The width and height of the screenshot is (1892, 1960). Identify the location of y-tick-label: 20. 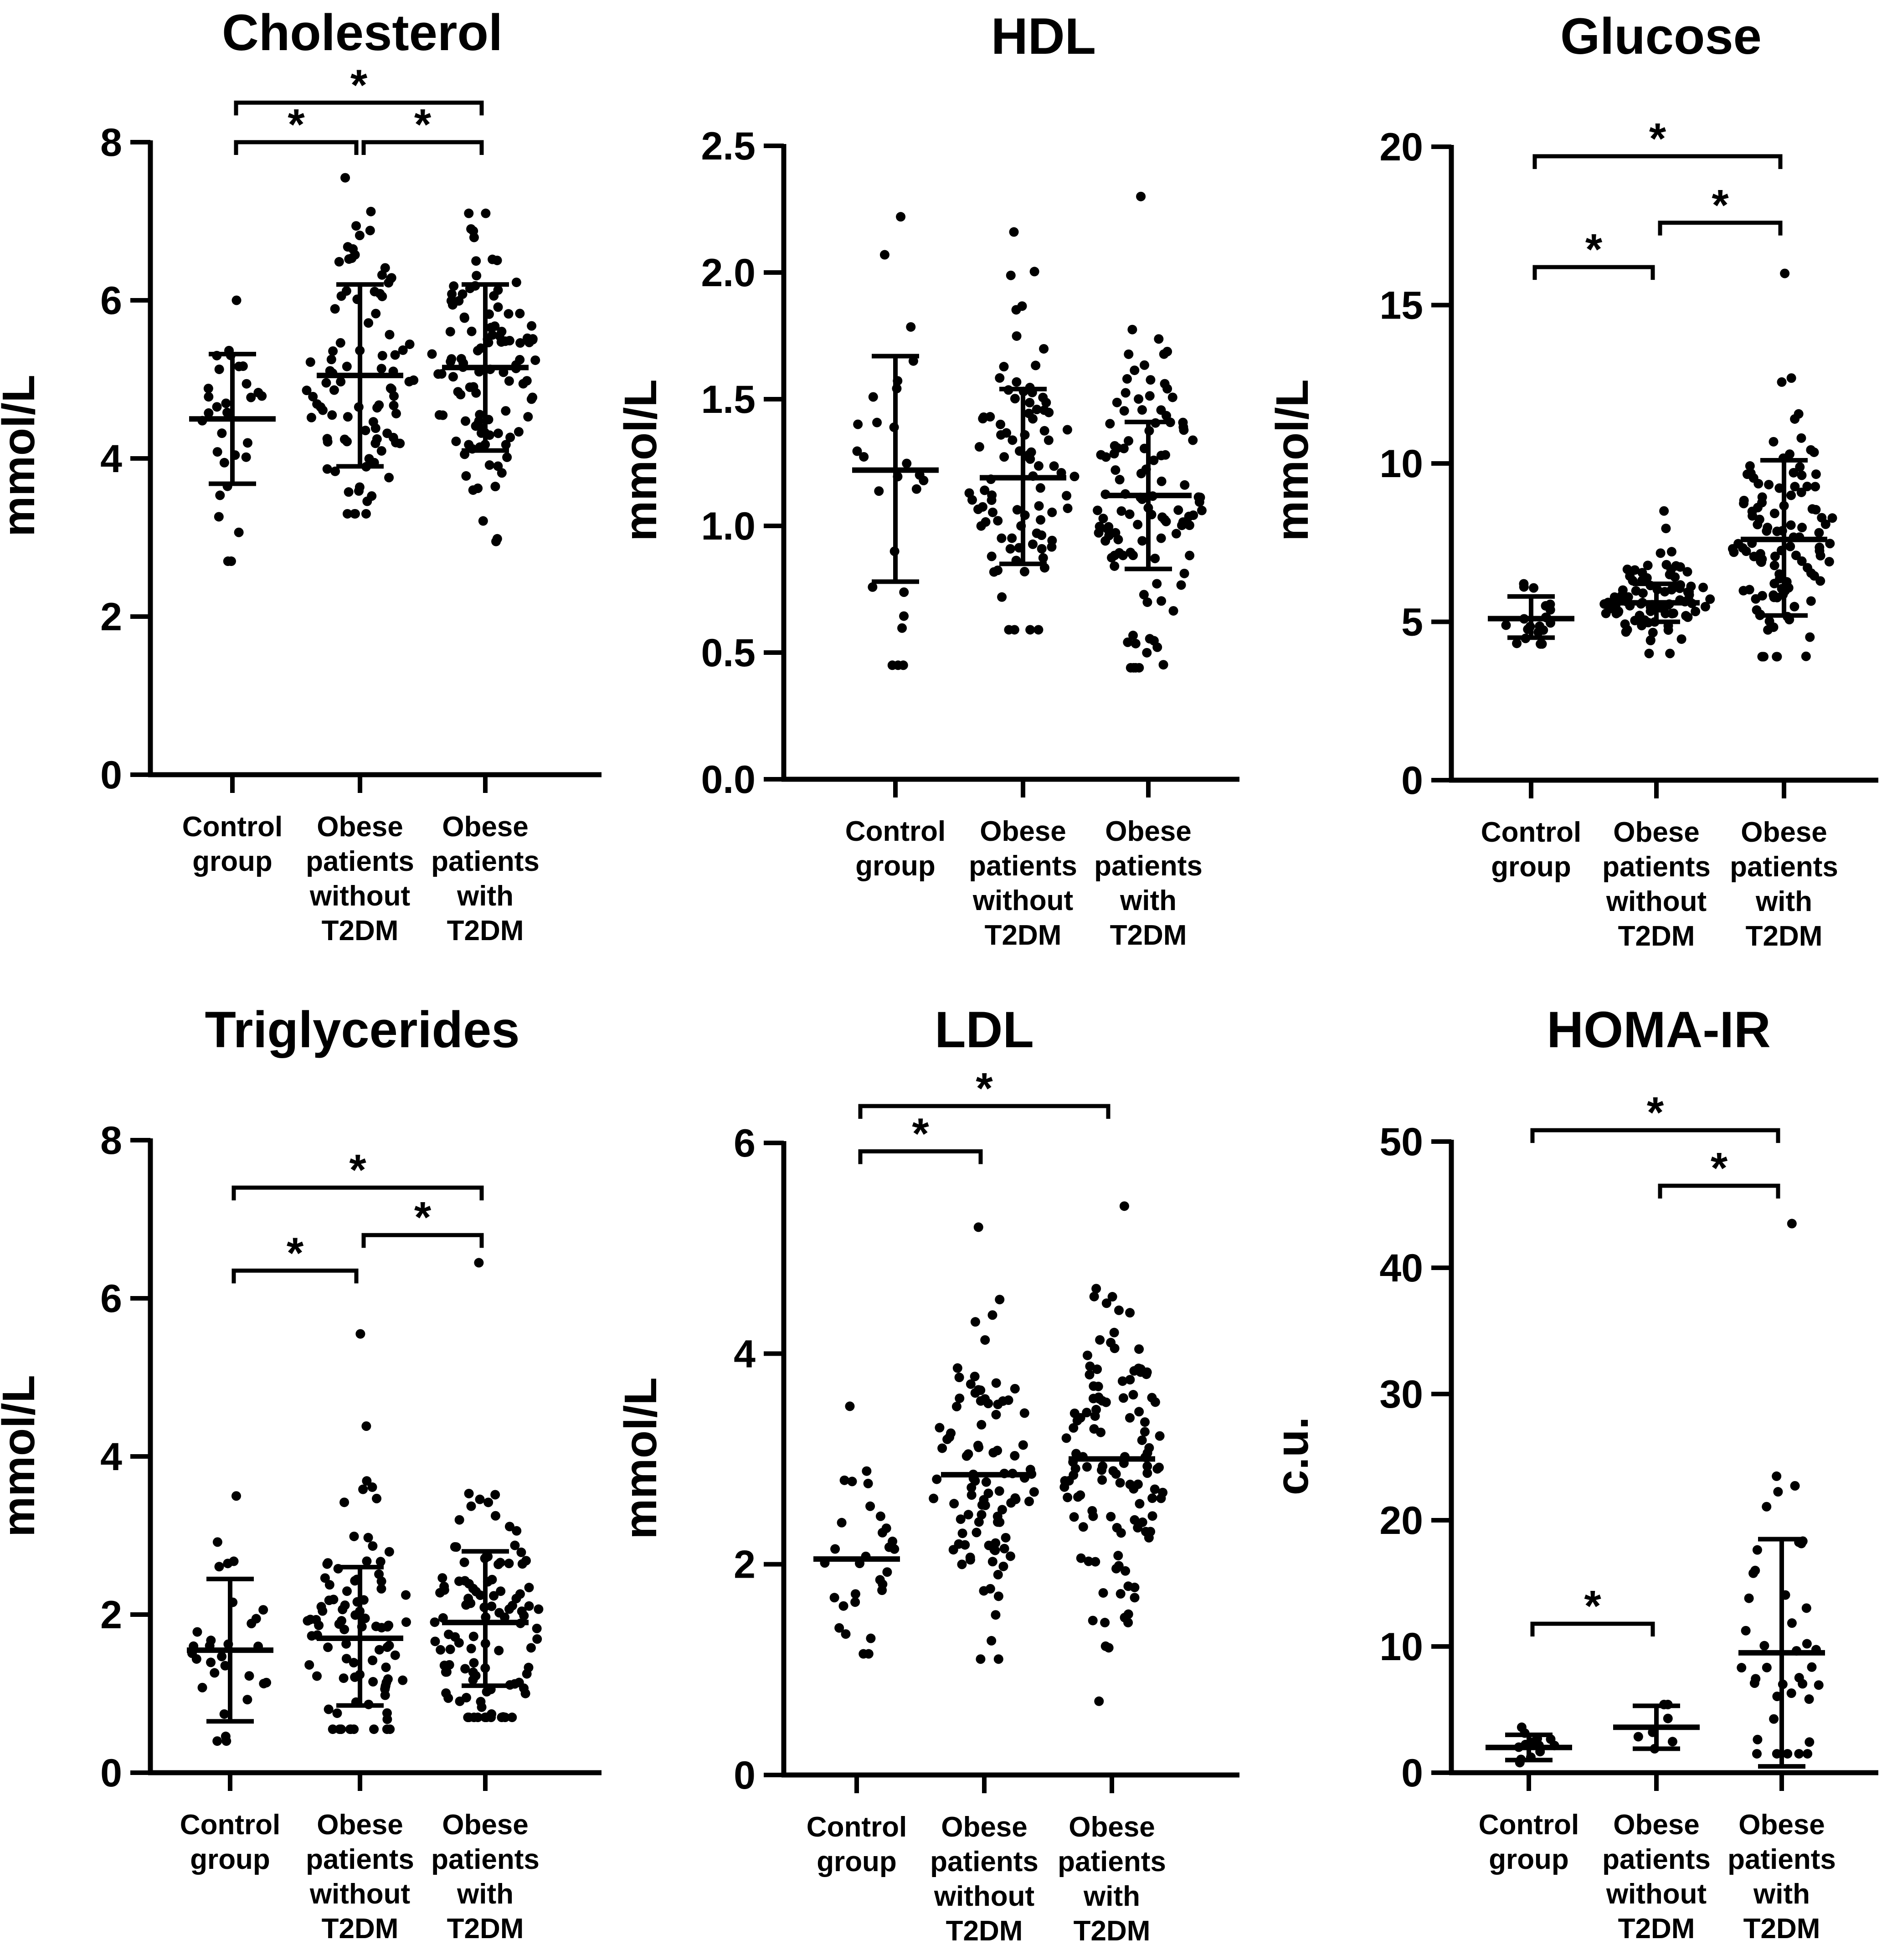
(1401, 147).